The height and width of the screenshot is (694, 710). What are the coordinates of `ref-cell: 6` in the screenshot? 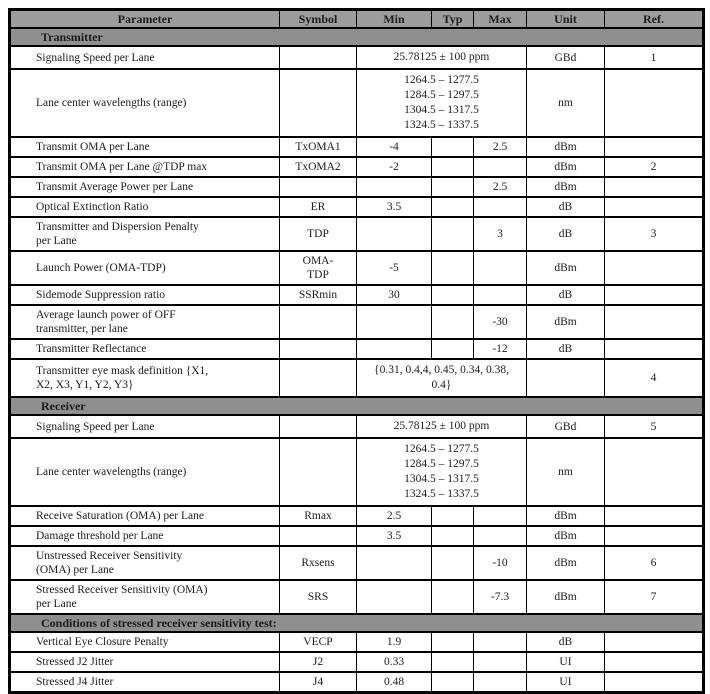 It's located at (654, 563).